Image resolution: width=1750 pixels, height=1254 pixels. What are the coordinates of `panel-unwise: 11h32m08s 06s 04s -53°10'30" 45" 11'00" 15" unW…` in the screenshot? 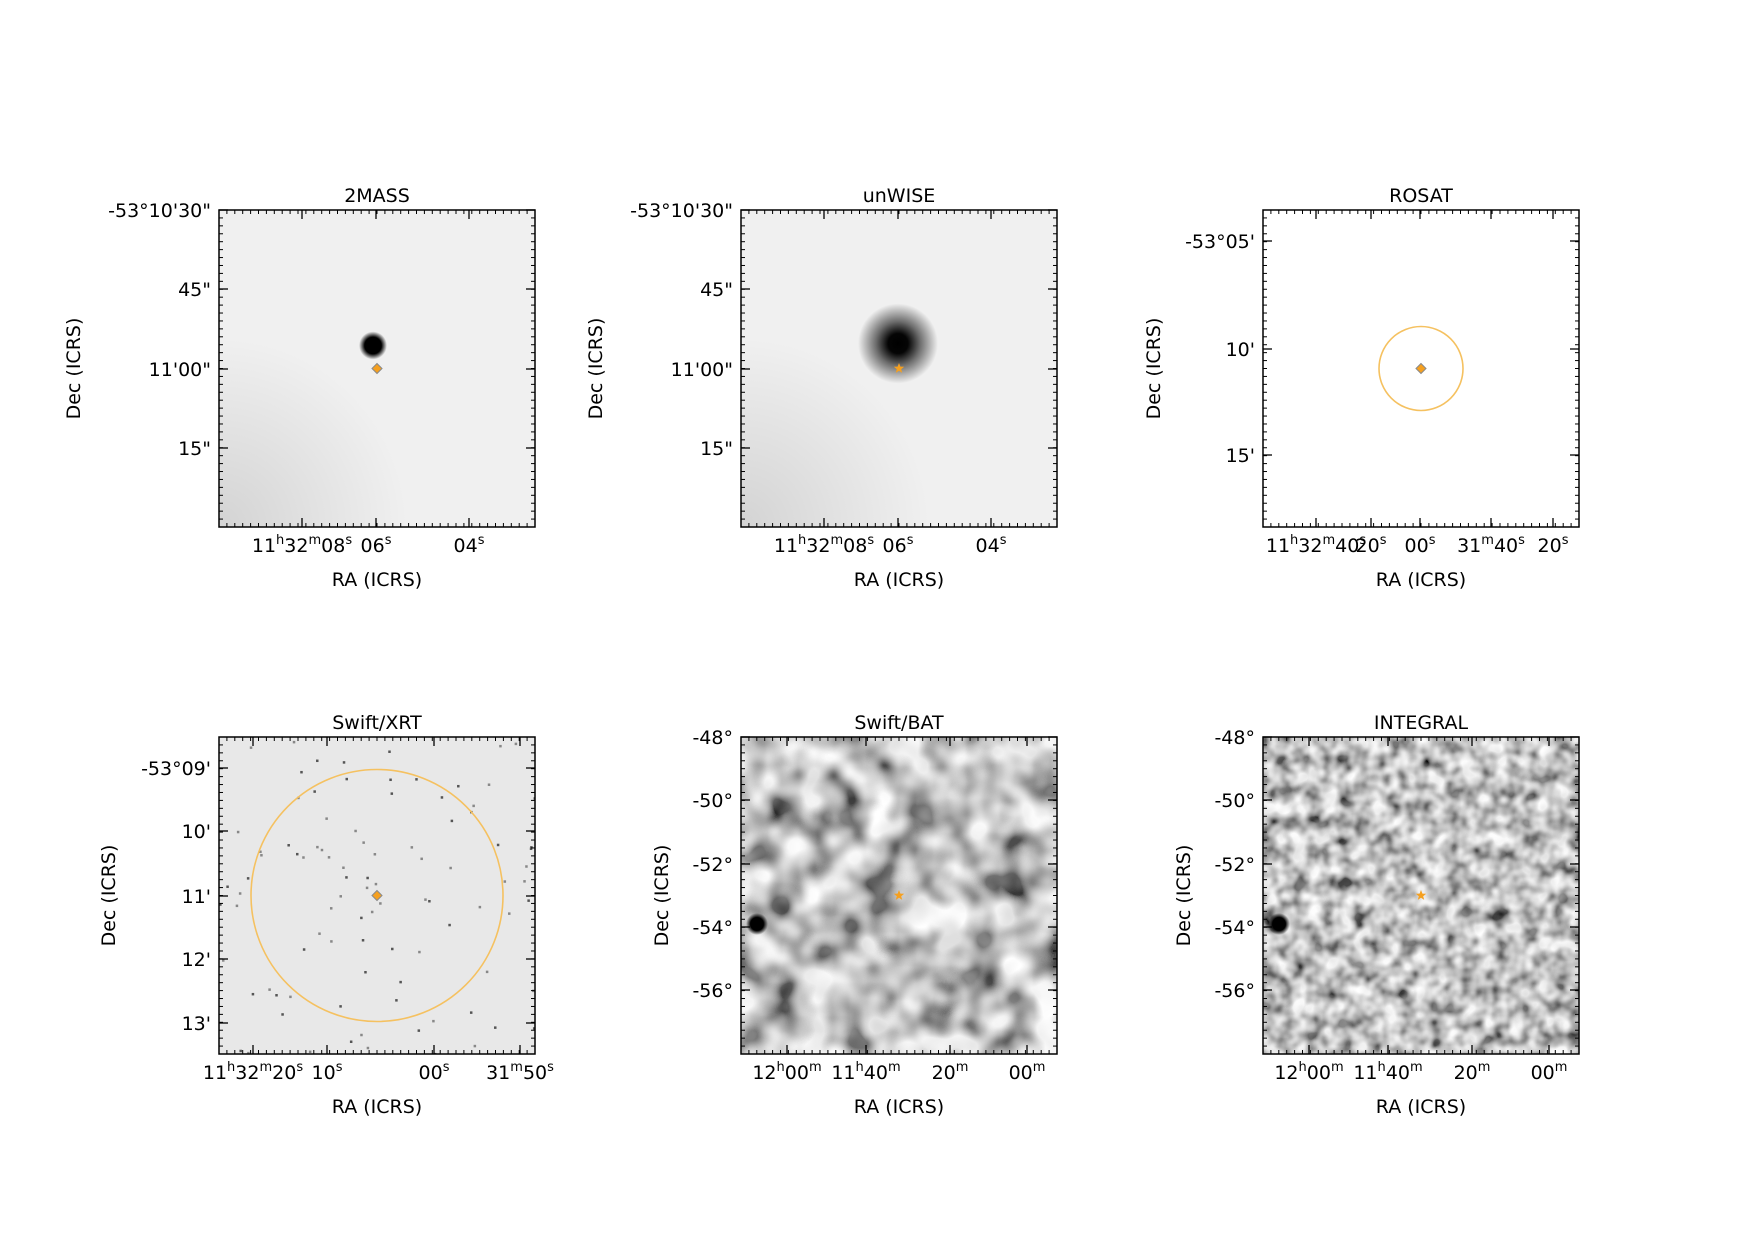 It's located at (821, 388).